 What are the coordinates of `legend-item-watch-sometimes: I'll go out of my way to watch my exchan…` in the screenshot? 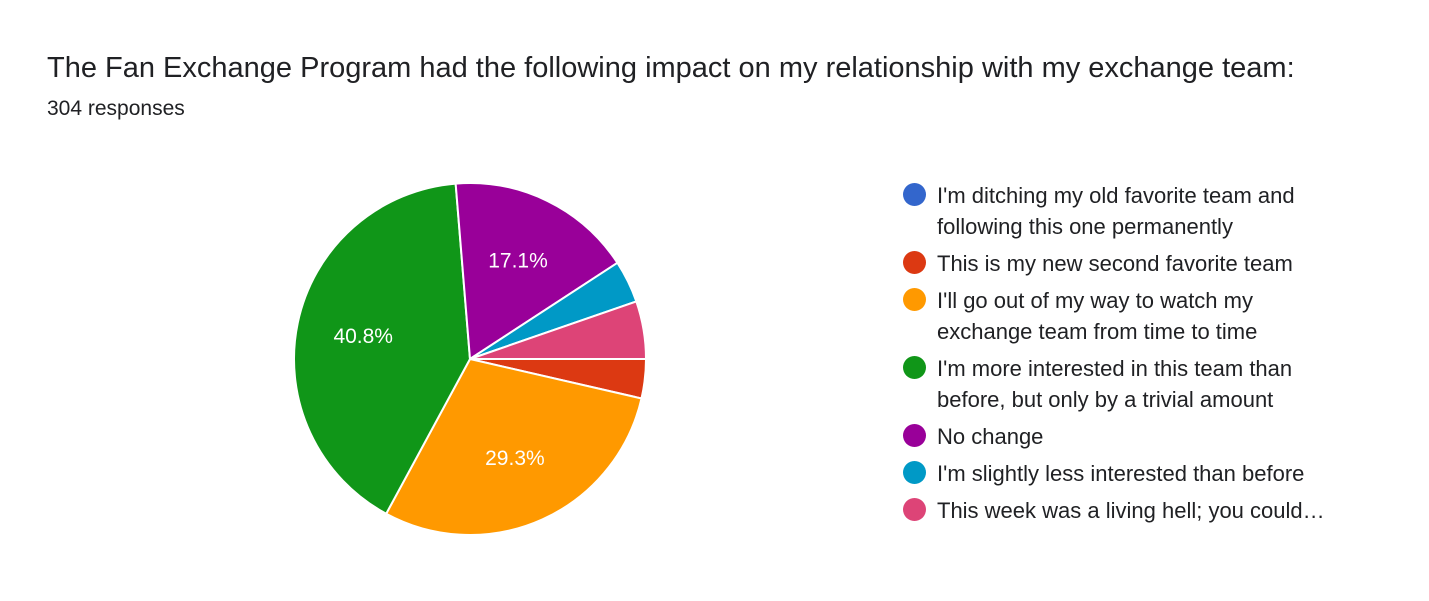 It's located at (1138, 316).